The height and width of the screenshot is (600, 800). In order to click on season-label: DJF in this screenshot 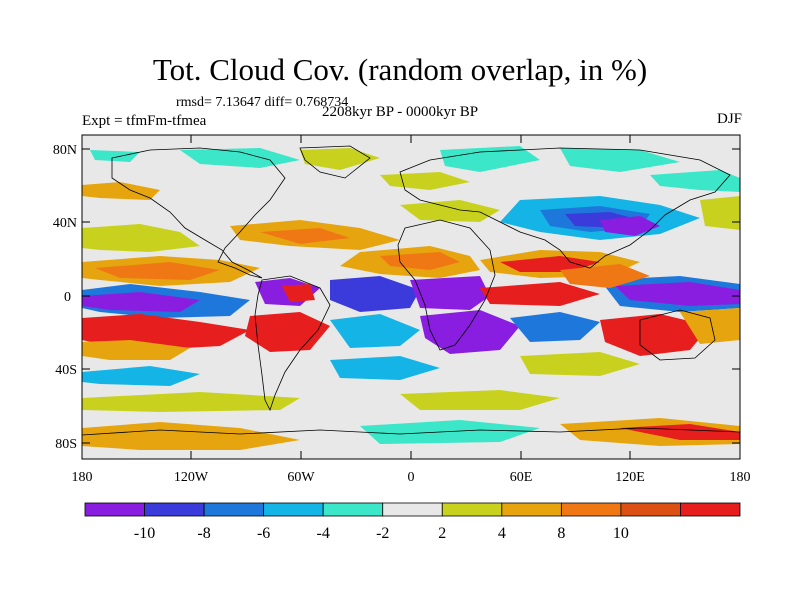, I will do `click(729, 119)`.